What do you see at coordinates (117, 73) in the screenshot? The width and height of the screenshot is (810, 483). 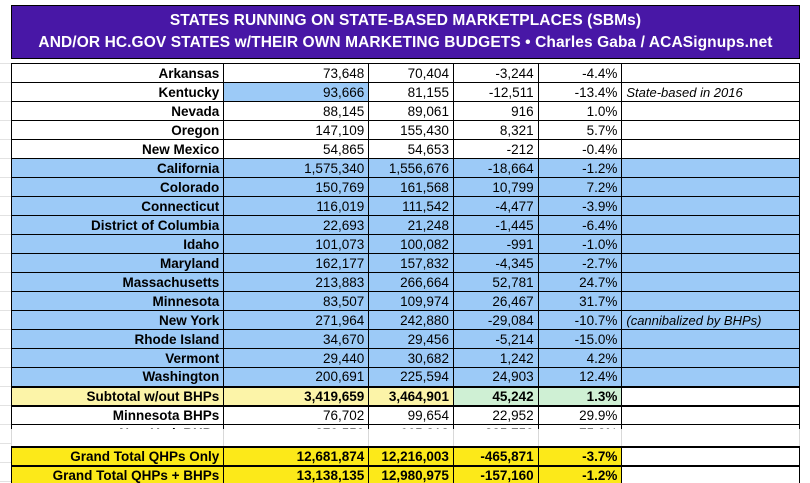 I see `row-label-arkansas: Arkansas` at bounding box center [117, 73].